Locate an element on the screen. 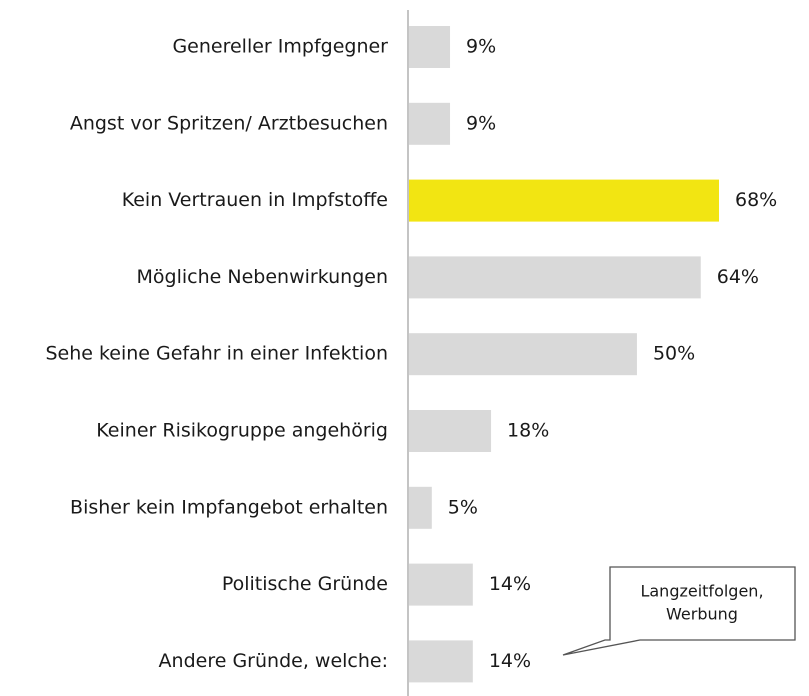 Image resolution: width=809 pixels, height=696 pixels. annotation: Langzeitfolgen, is located at coordinates (701, 591).